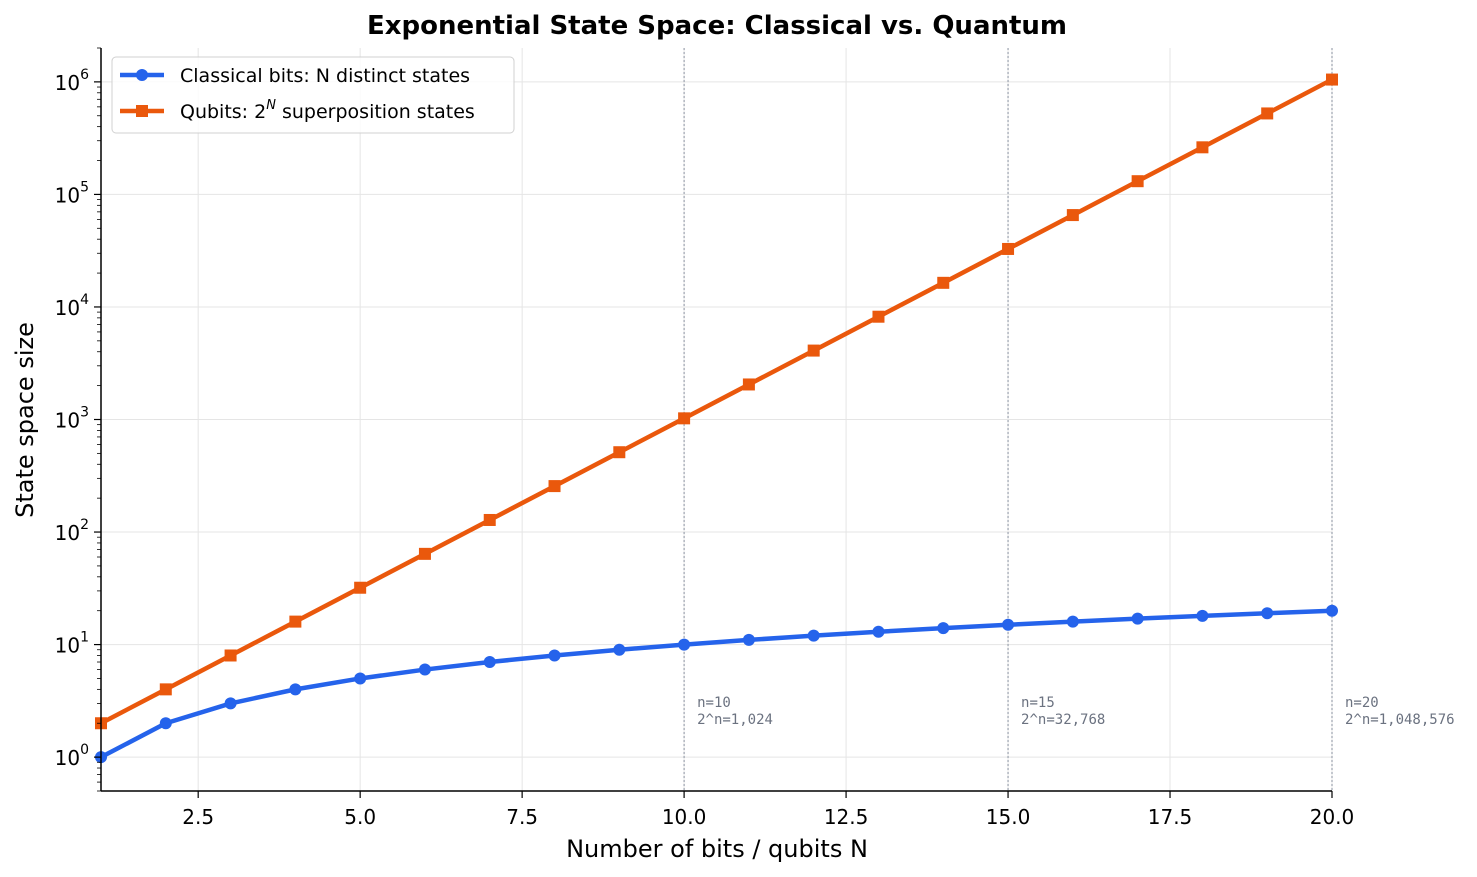  What do you see at coordinates (735, 720) in the screenshot?
I see `annotation-count: 2^n=1,024` at bounding box center [735, 720].